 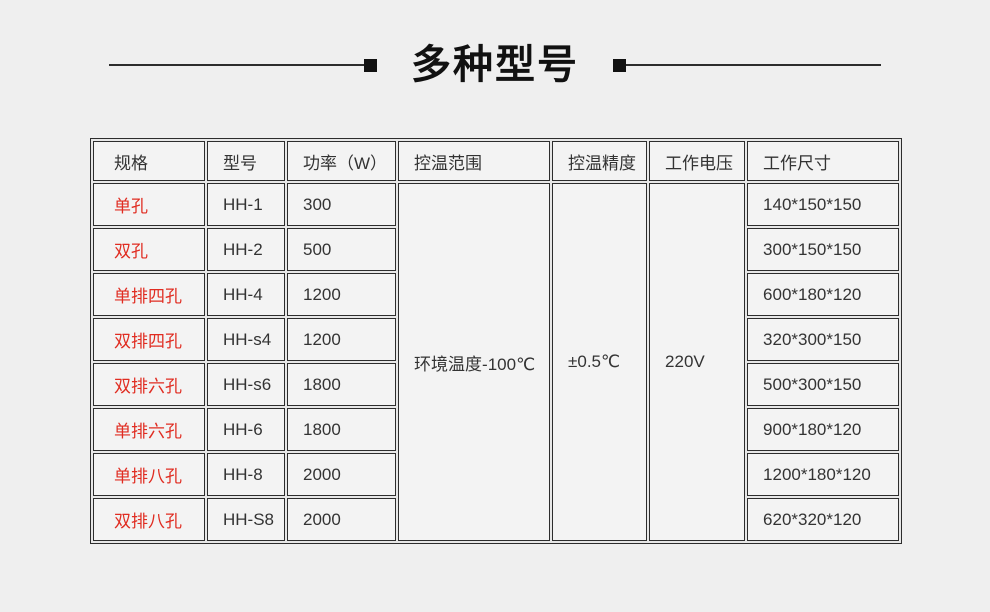 I want to click on header-size: 工作尺寸, so click(x=823, y=161).